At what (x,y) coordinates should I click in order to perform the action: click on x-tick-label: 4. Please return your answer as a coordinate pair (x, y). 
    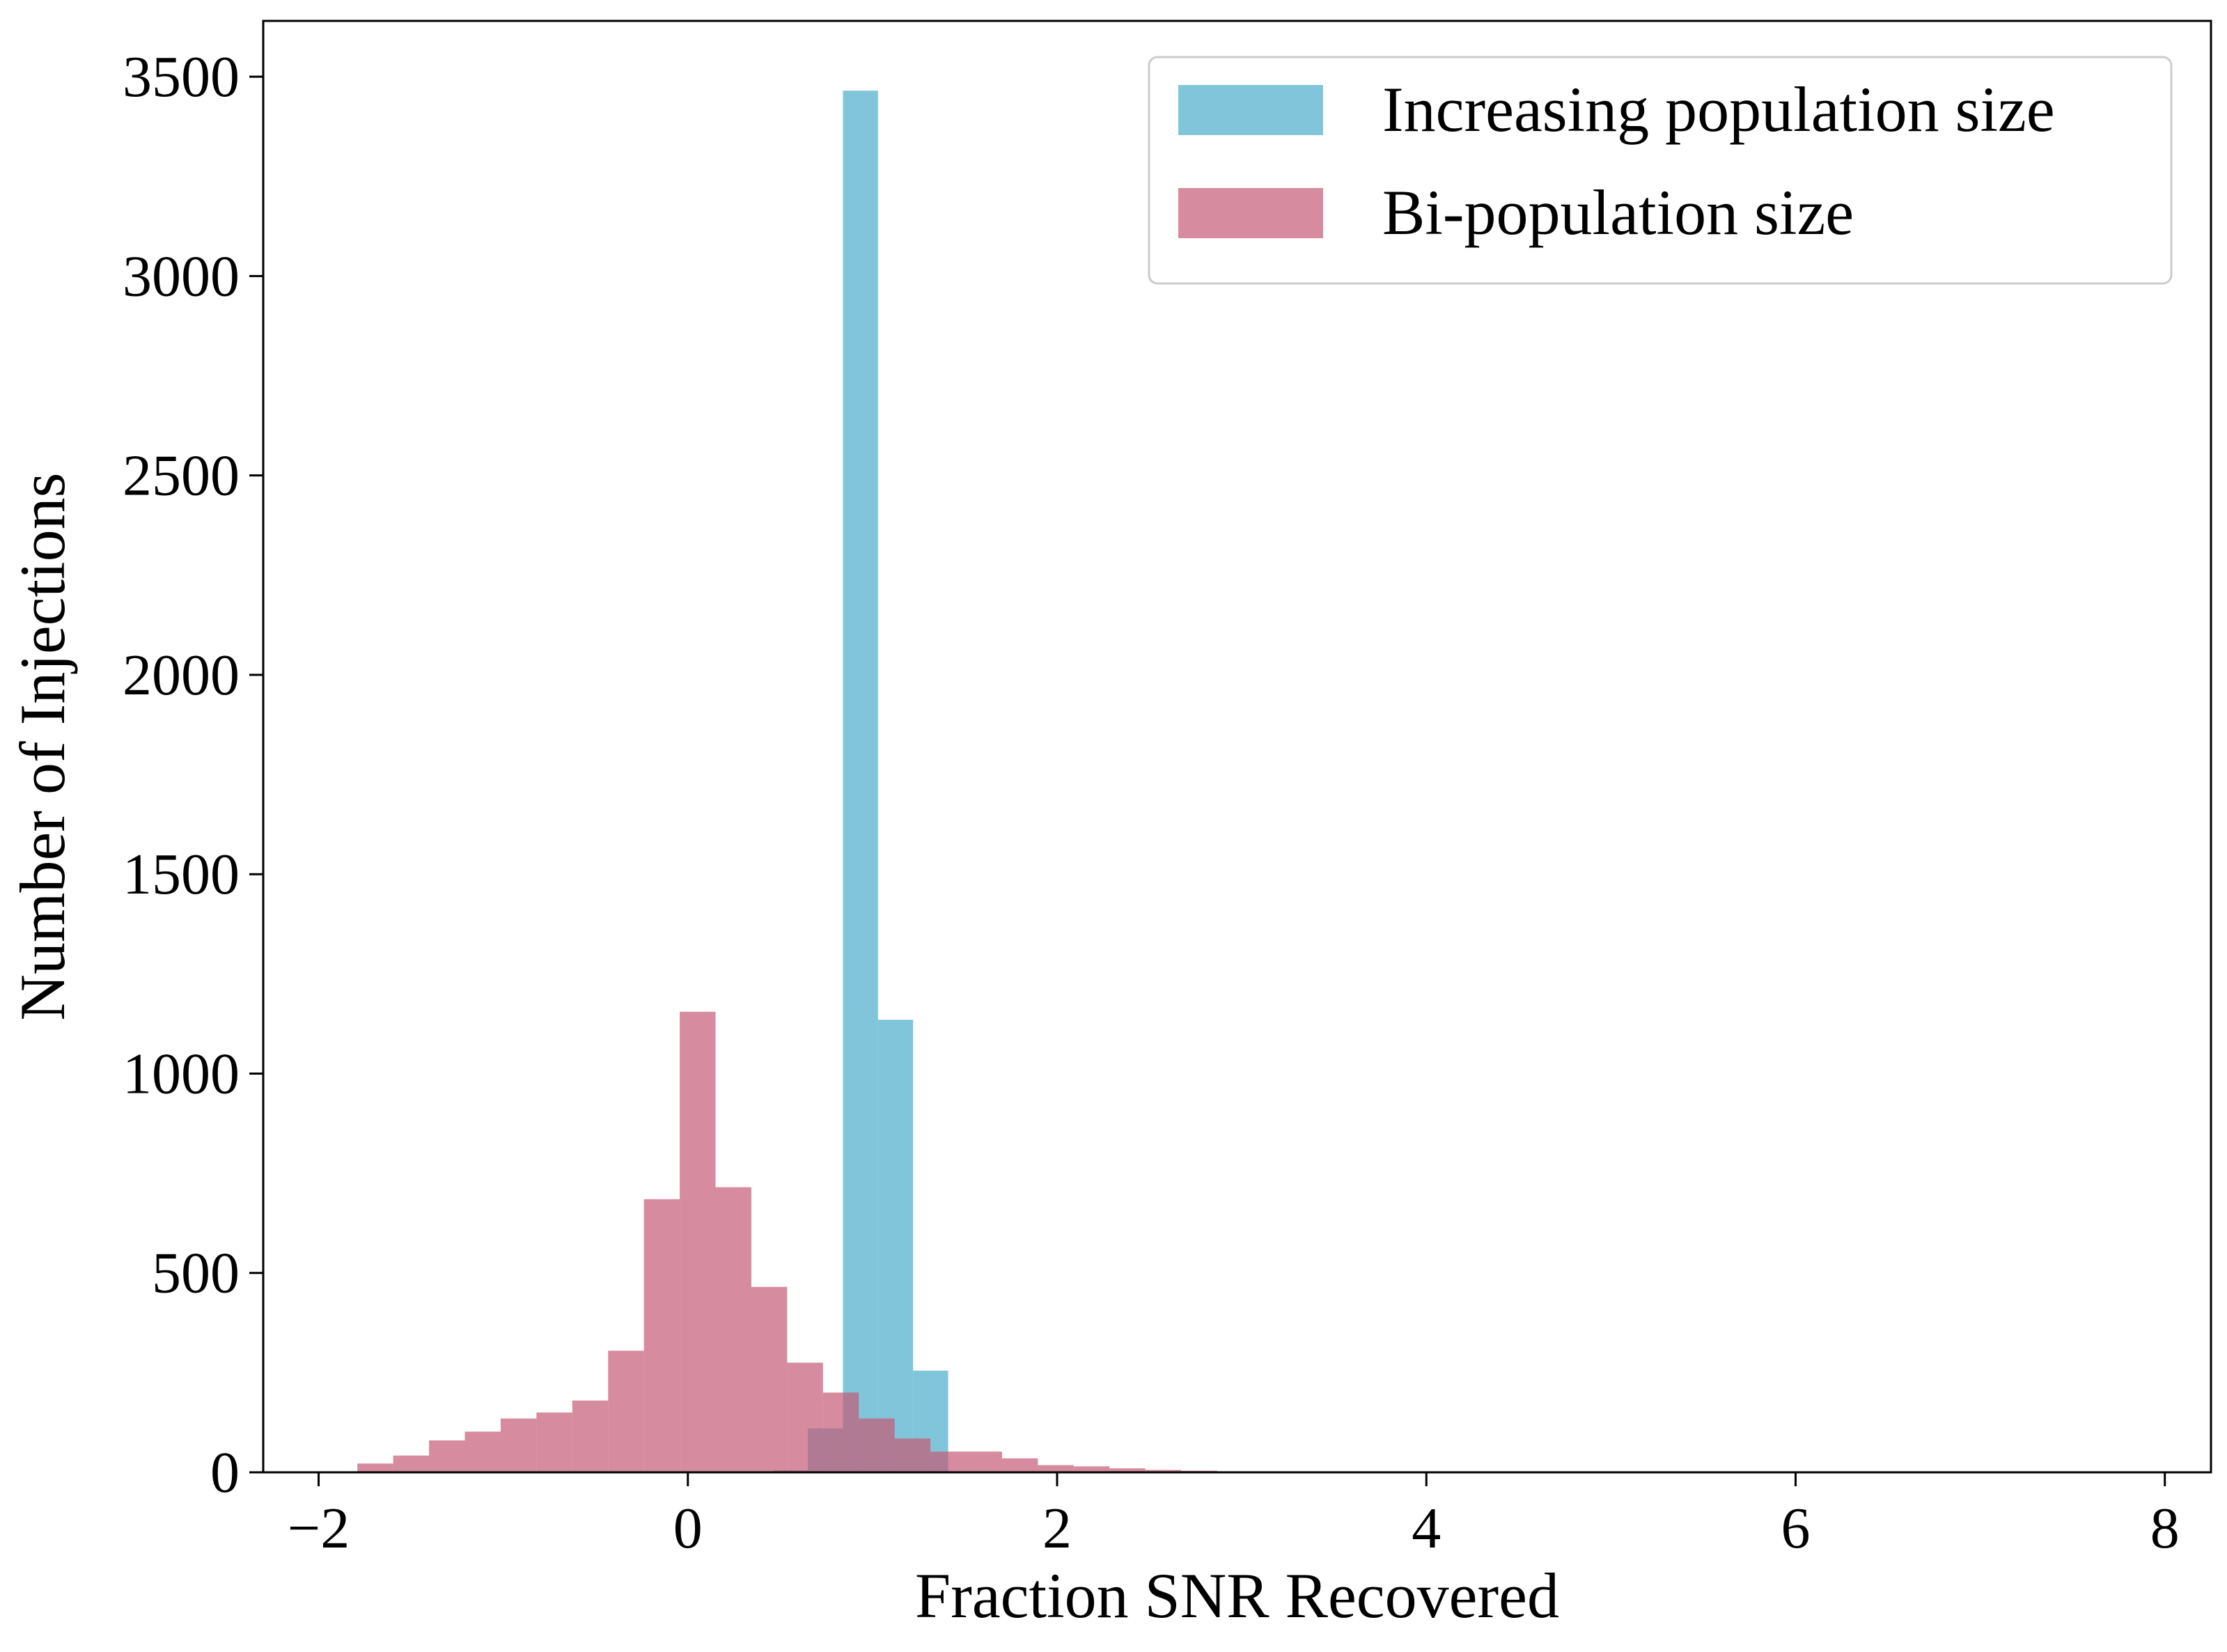
    Looking at the image, I should click on (1426, 1528).